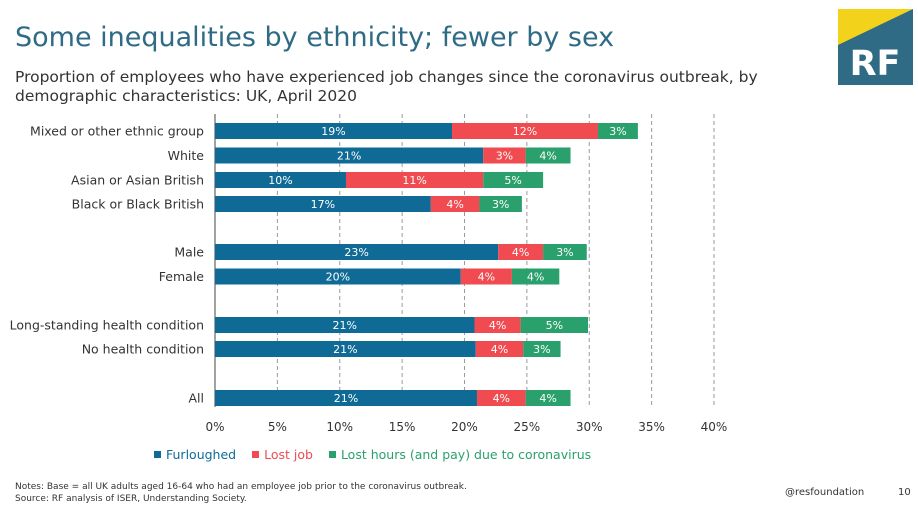 Image resolution: width=918 pixels, height=510 pixels. Describe the element at coordinates (466, 454) in the screenshot. I see `legend-label: Lost hours (and pay) due to coronavirus` at that location.